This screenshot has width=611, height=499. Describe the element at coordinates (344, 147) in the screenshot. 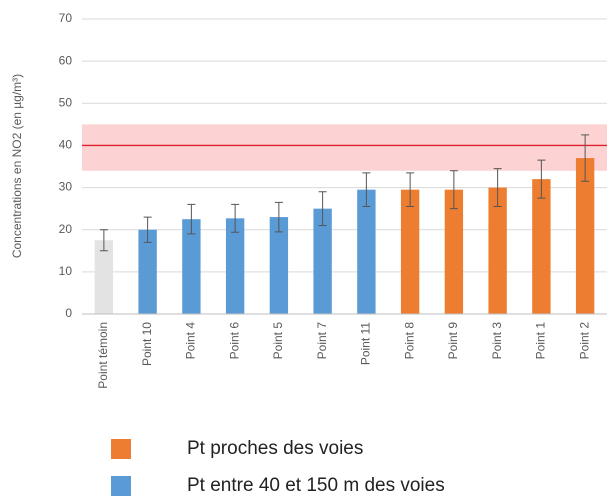

I see `reference-band` at that location.